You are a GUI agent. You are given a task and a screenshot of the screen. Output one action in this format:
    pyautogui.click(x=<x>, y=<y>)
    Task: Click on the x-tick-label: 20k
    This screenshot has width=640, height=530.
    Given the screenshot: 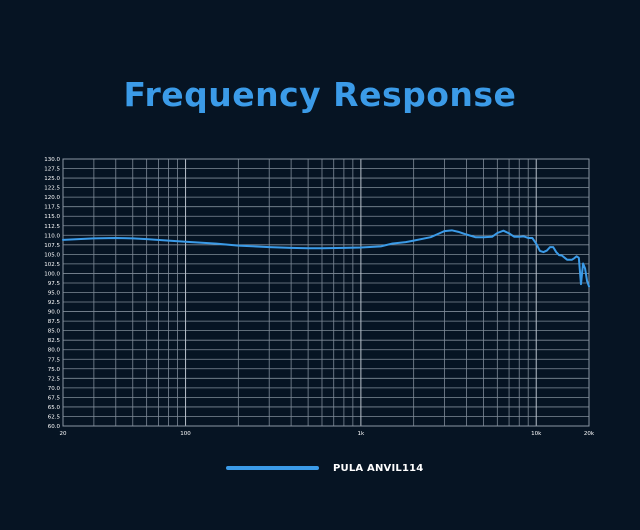 What is the action you would take?
    pyautogui.click(x=589, y=434)
    